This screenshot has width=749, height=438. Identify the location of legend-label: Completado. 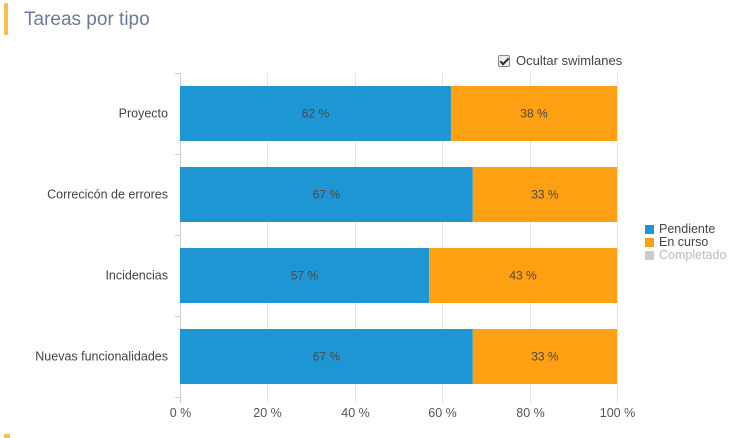
(693, 255).